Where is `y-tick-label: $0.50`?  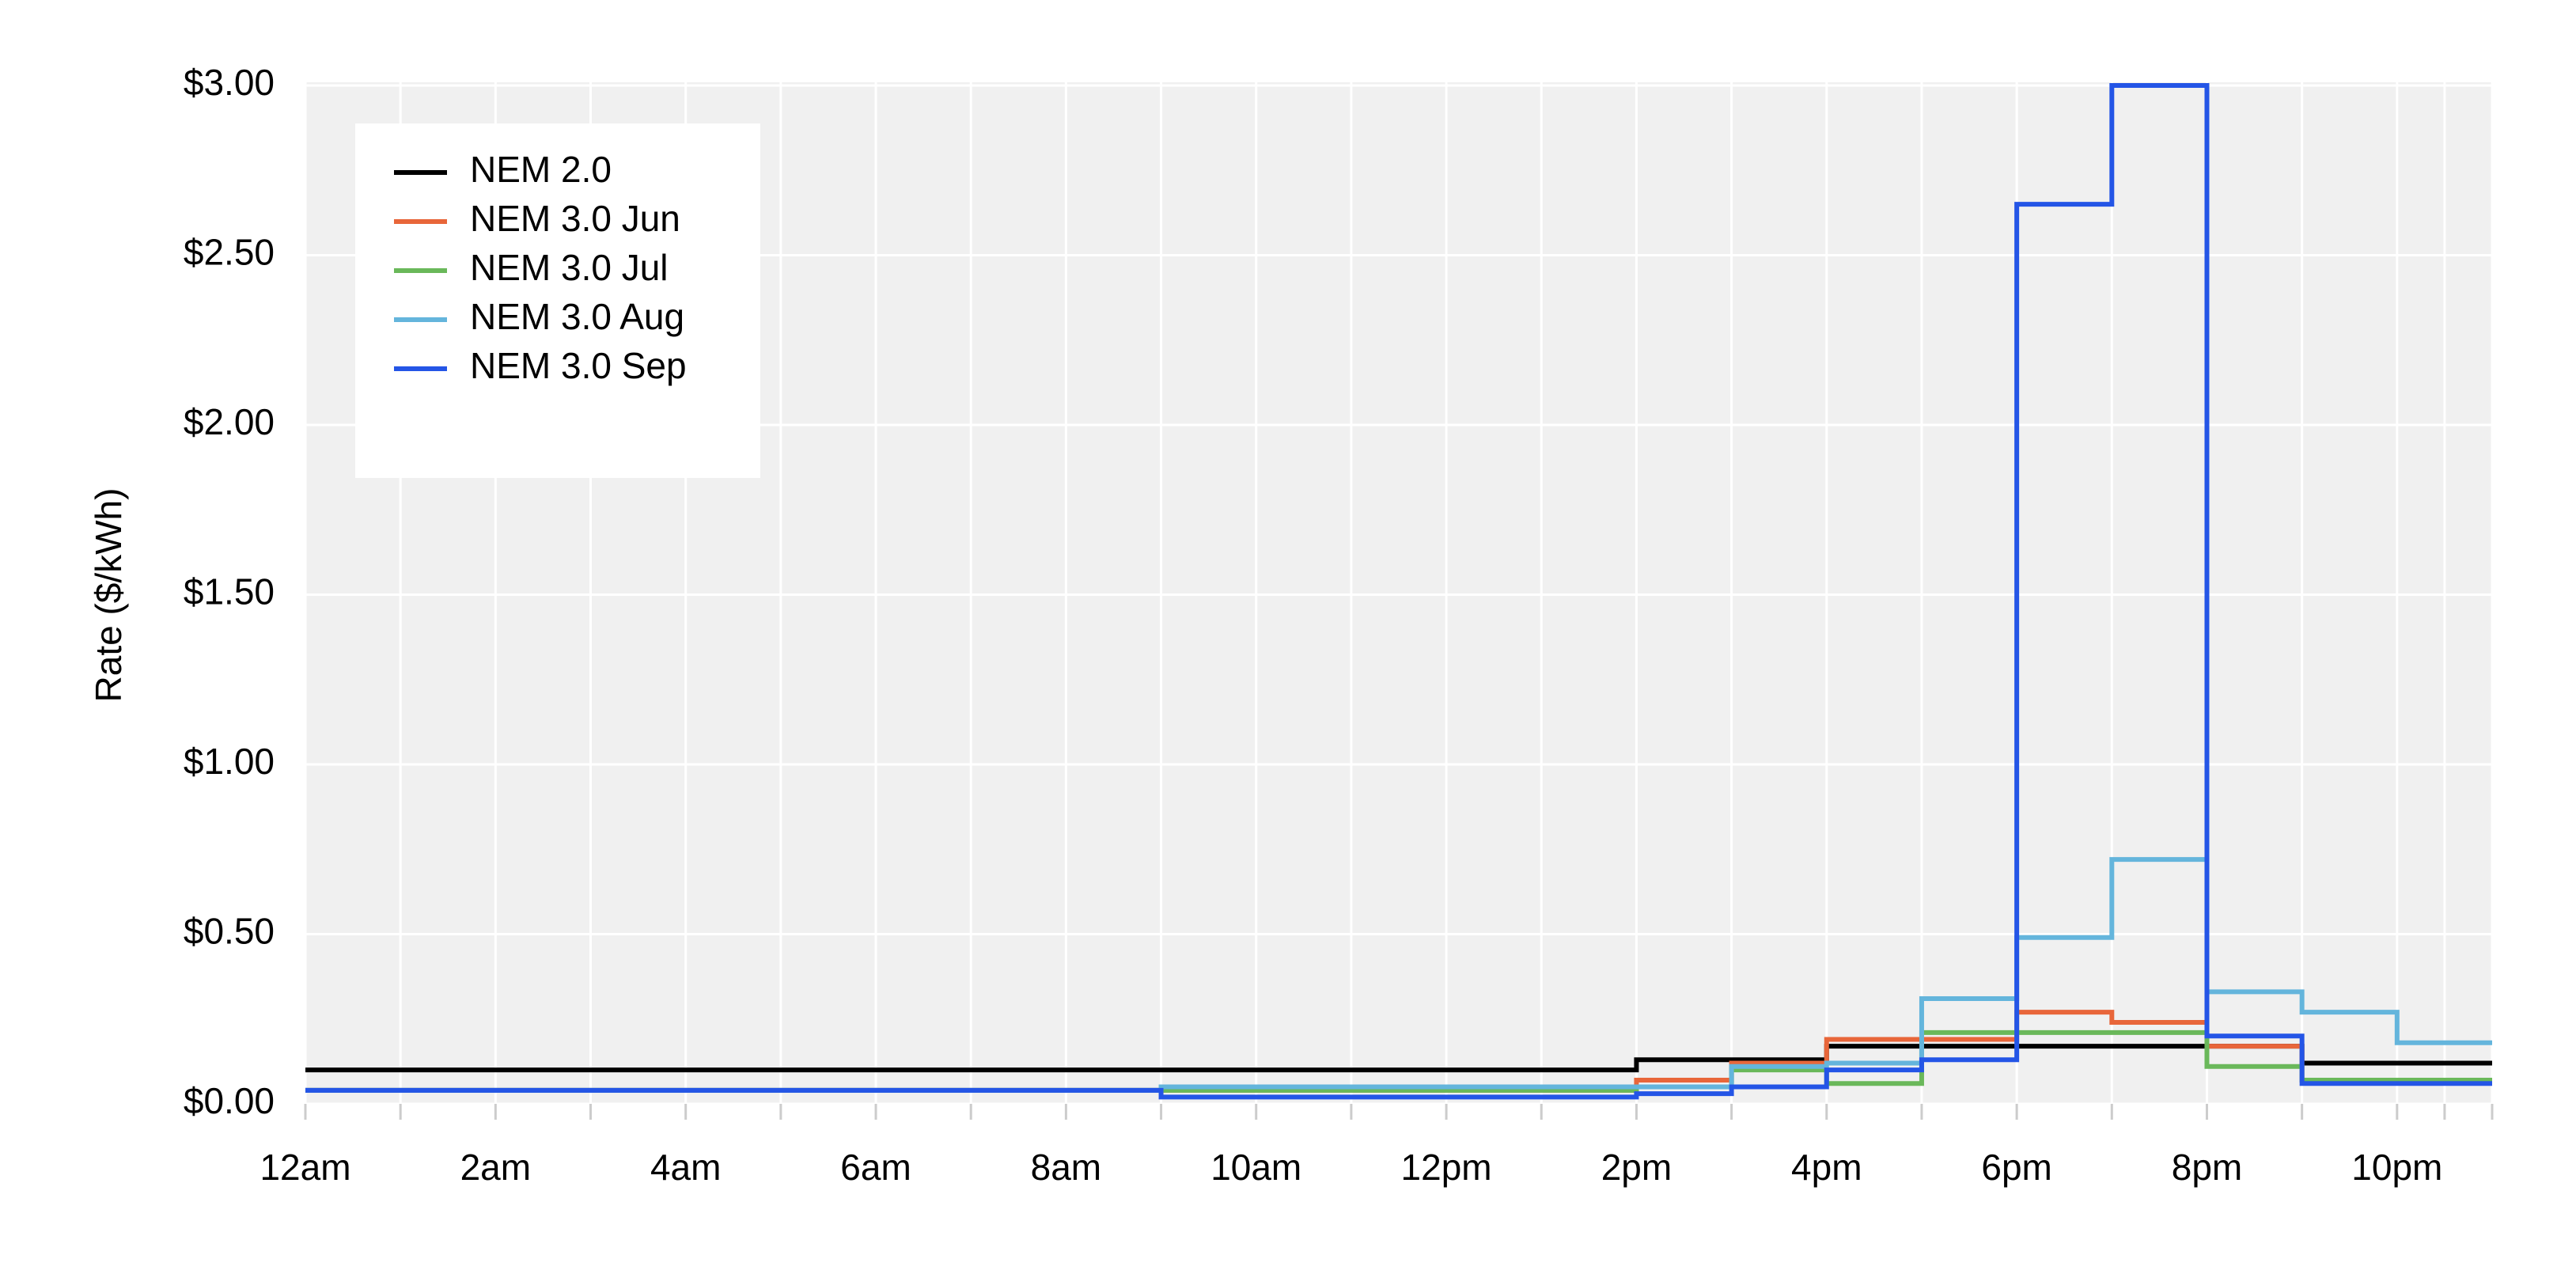
y-tick-label: $0.50 is located at coordinates (230, 931).